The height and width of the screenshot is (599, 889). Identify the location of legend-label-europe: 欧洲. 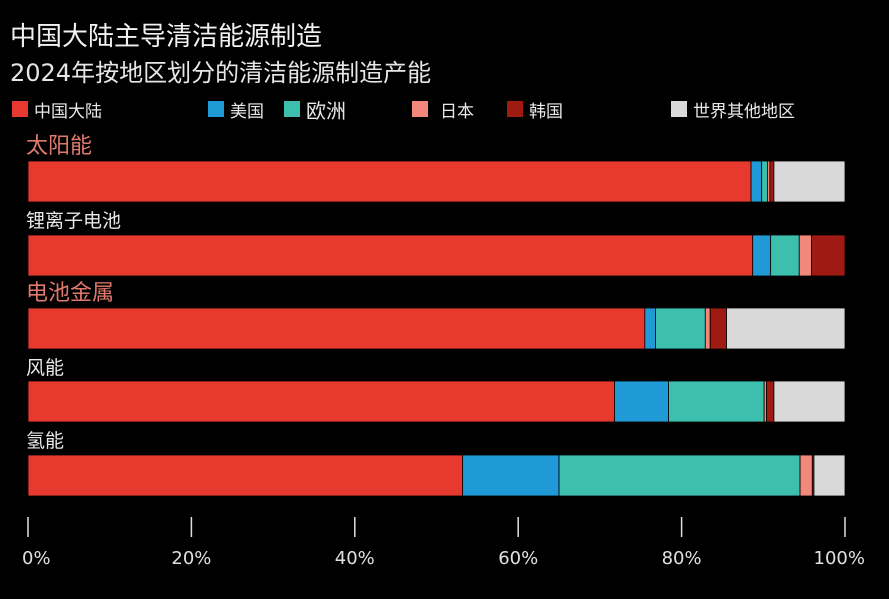
(326, 110).